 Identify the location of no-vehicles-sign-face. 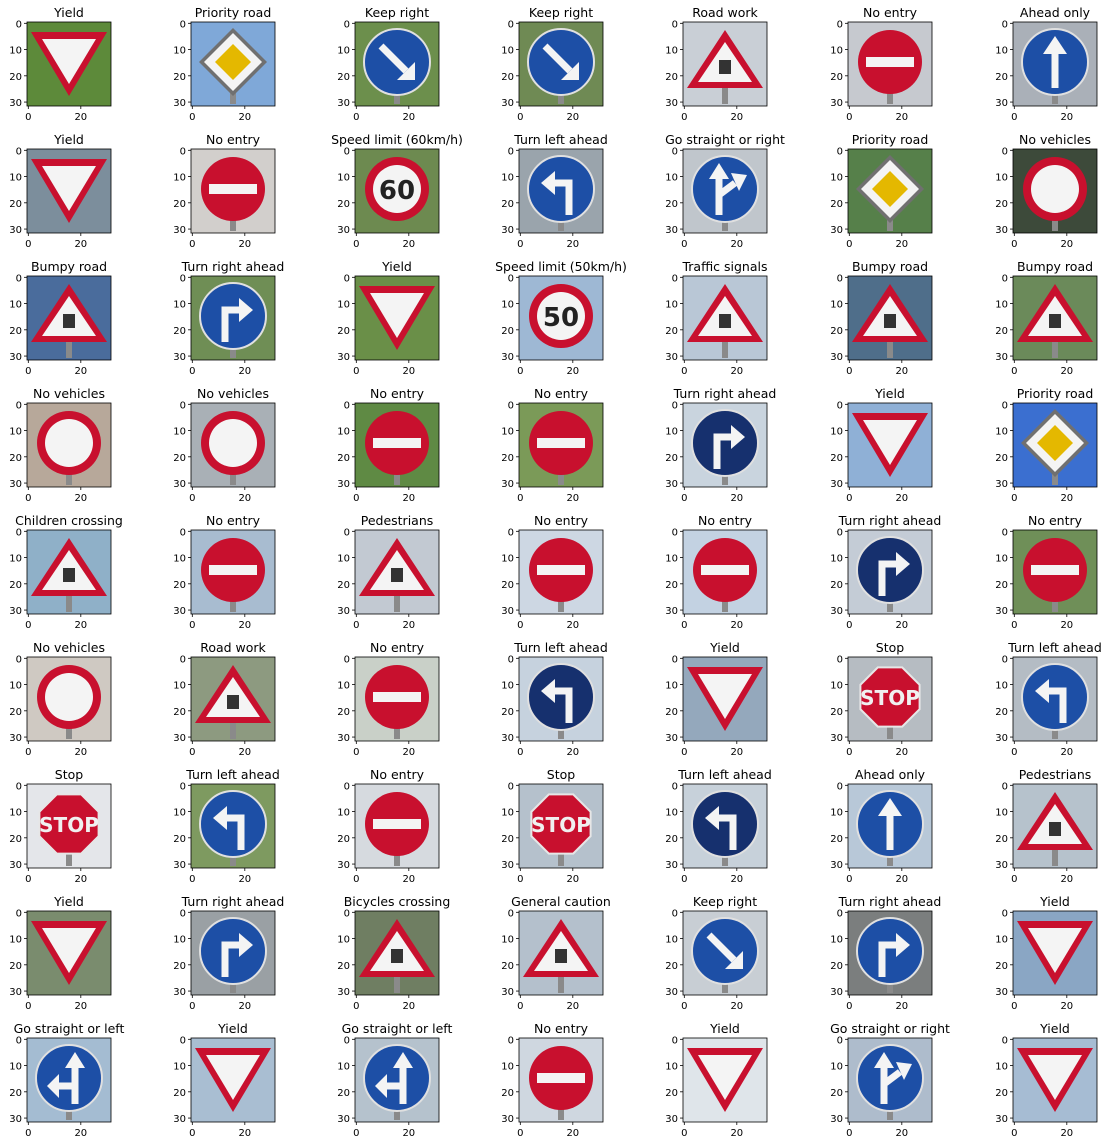
(69, 697).